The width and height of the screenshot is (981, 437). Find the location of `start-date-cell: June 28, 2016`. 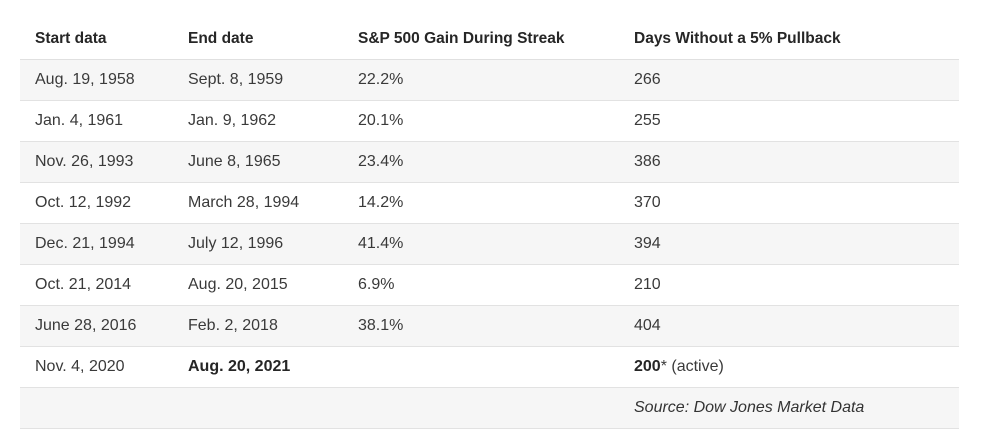

start-date-cell: June 28, 2016 is located at coordinates (96, 326).